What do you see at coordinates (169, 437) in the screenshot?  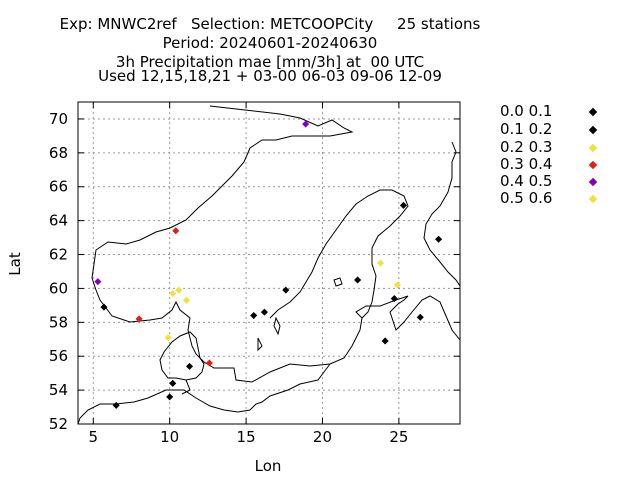 I see `x-tick-label: 10` at bounding box center [169, 437].